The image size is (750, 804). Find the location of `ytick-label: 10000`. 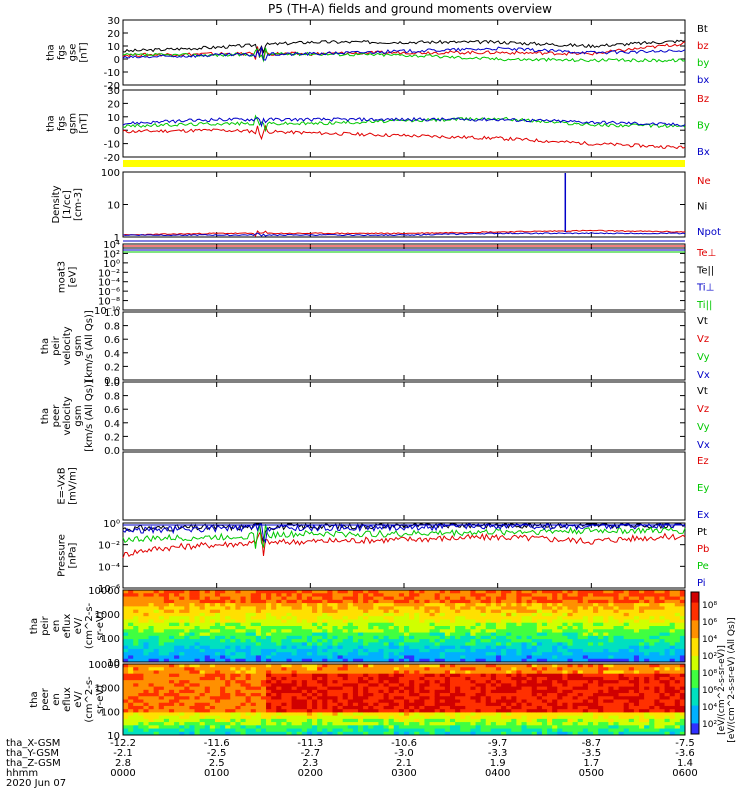

ytick-label: 10000 is located at coordinates (104, 591).